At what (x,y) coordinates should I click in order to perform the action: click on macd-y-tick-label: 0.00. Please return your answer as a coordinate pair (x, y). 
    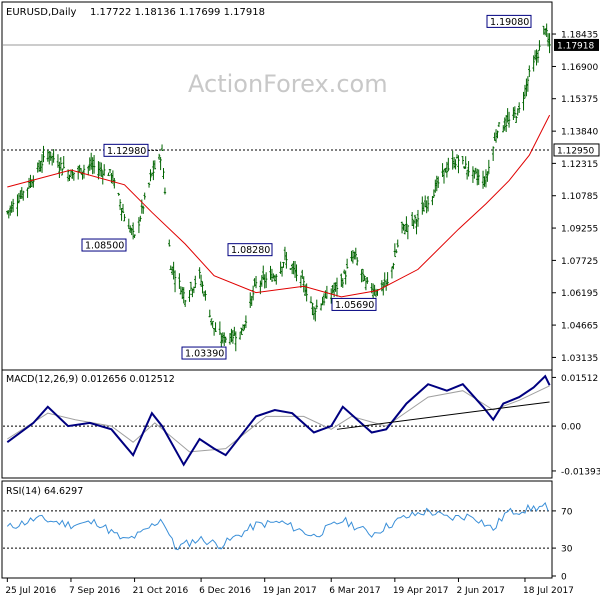
    Looking at the image, I should click on (571, 428).